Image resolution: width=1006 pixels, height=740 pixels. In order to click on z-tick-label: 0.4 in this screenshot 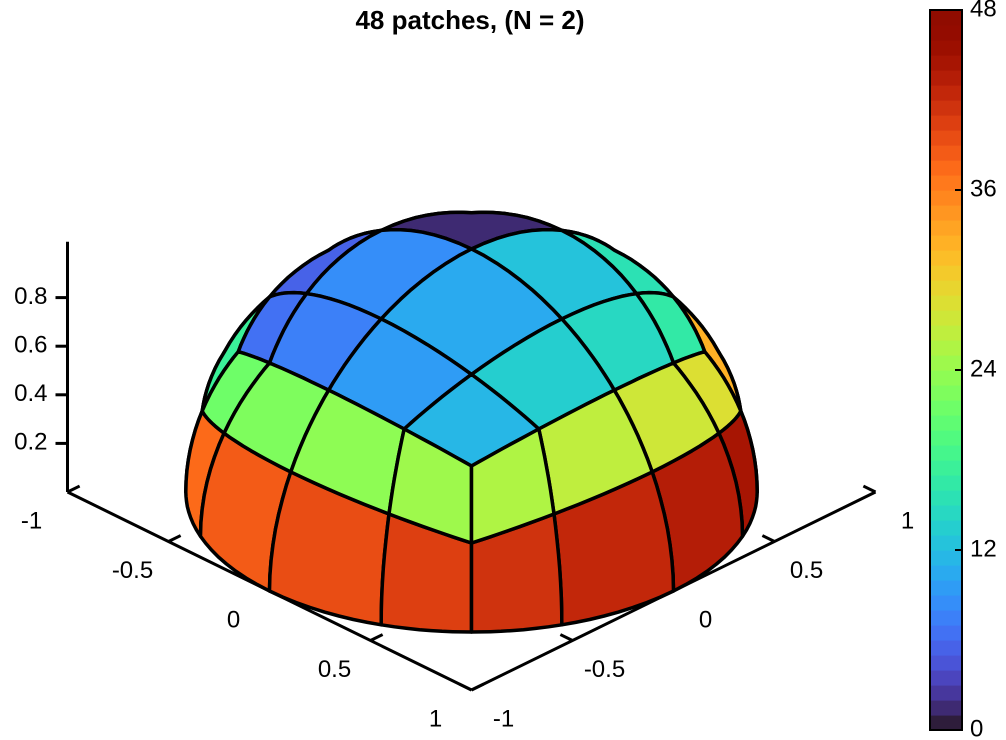, I will do `click(30, 393)`.